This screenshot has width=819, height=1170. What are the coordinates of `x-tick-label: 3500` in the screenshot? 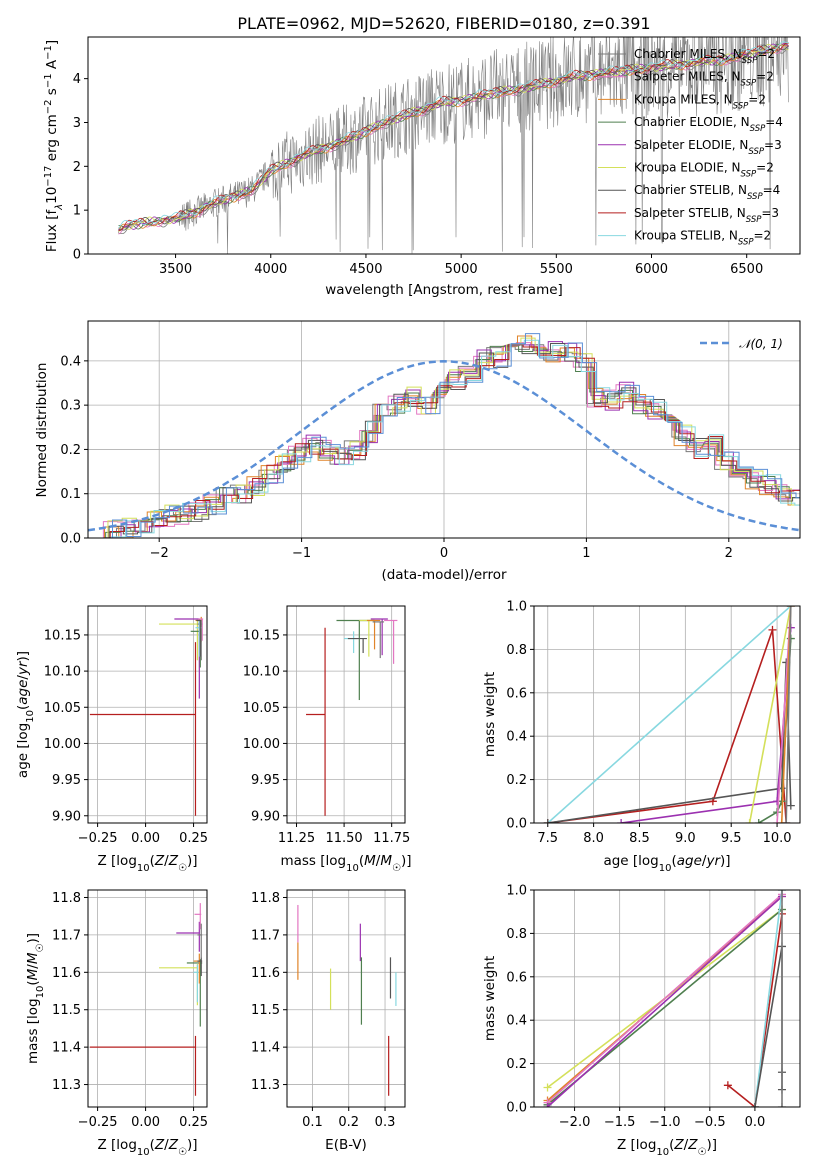 It's located at (175, 269).